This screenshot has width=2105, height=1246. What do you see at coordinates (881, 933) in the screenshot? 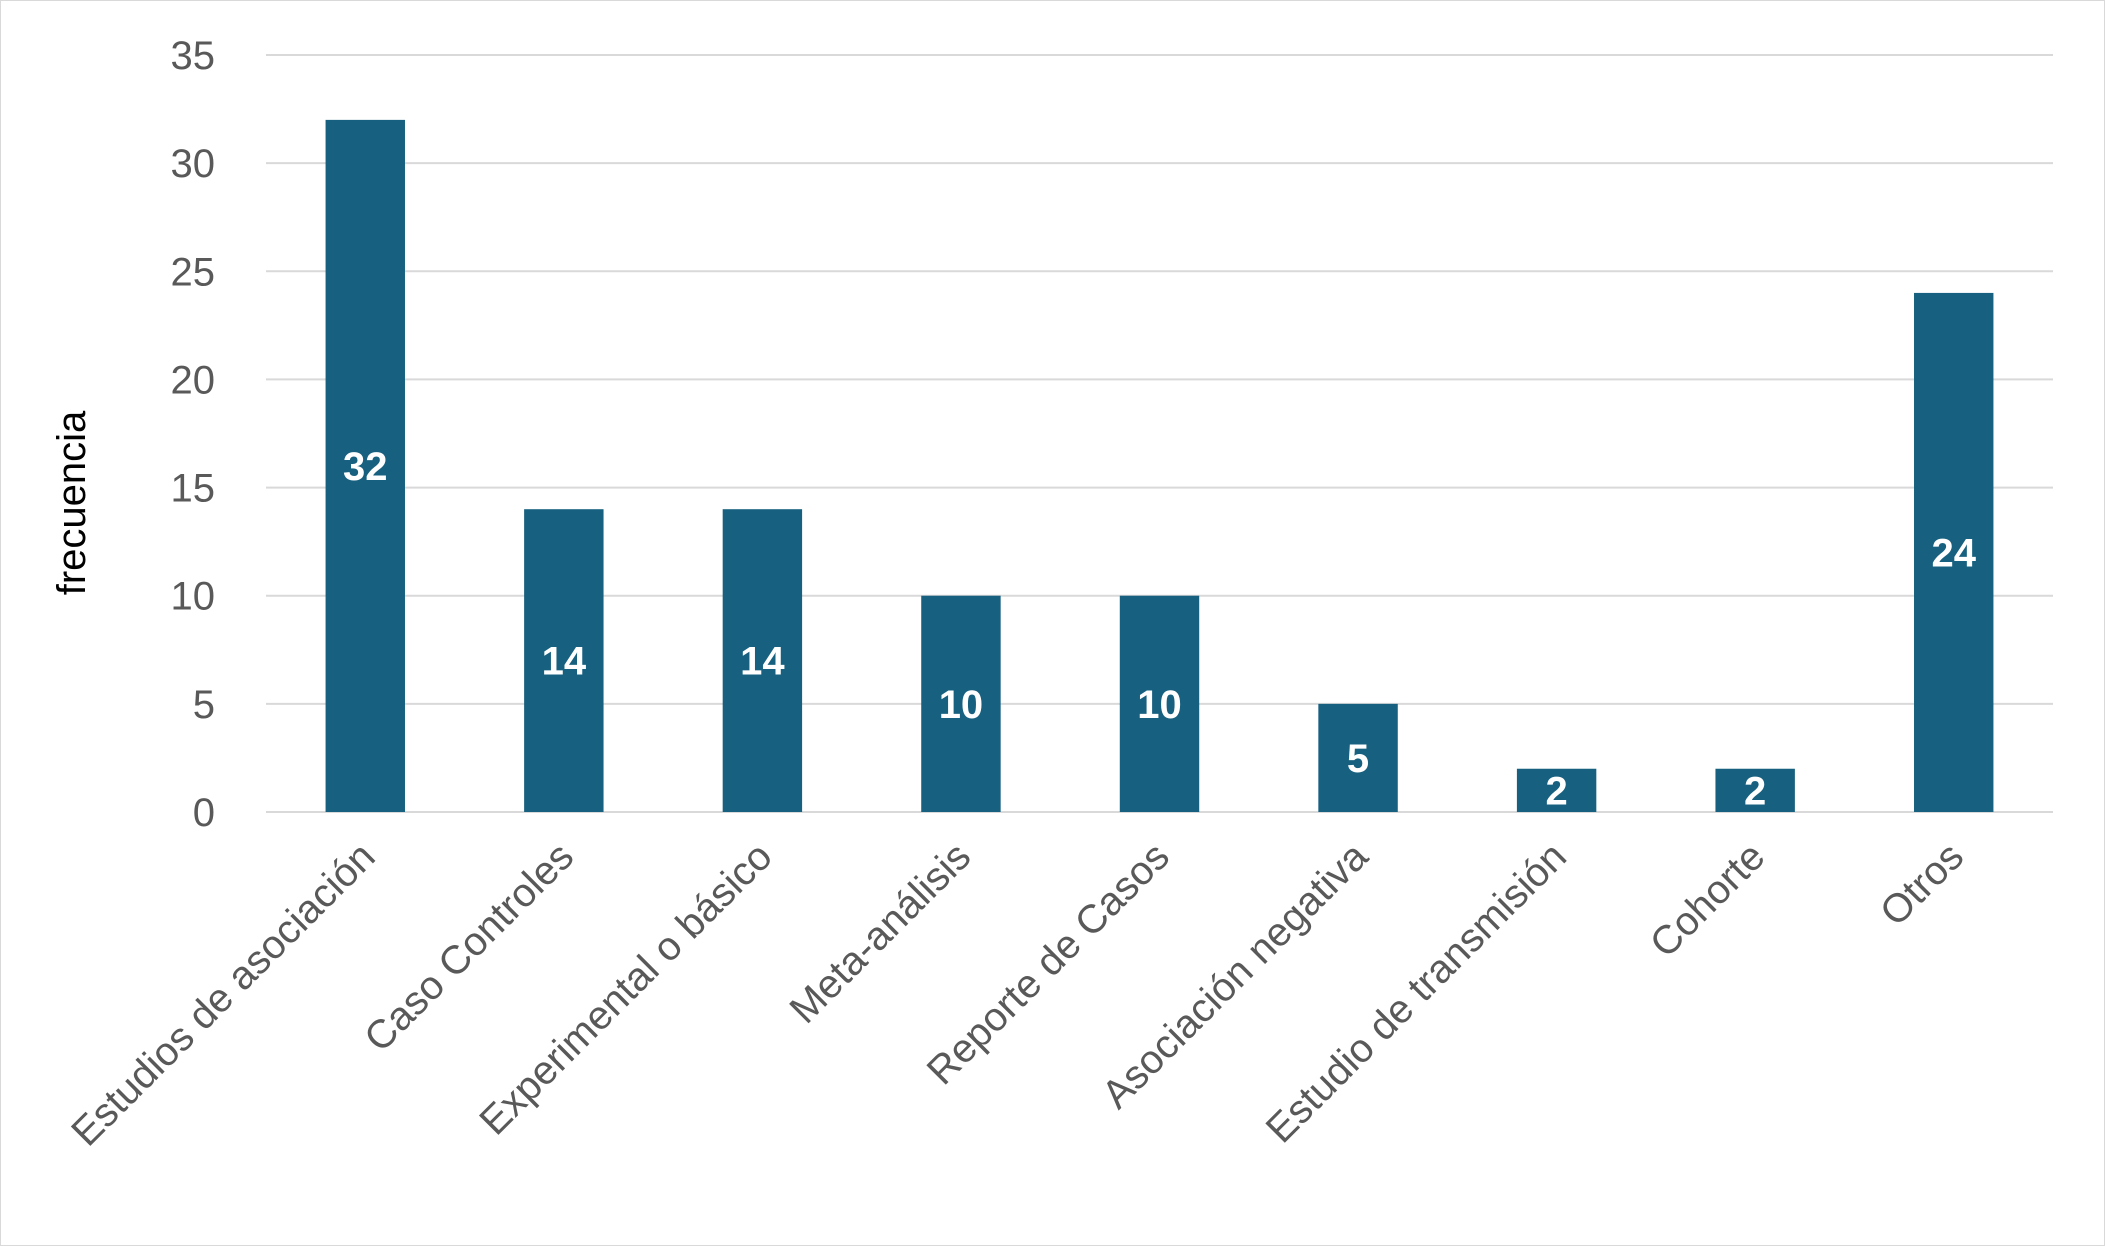
I see `x-tick-label: Meta-análisis` at bounding box center [881, 933].